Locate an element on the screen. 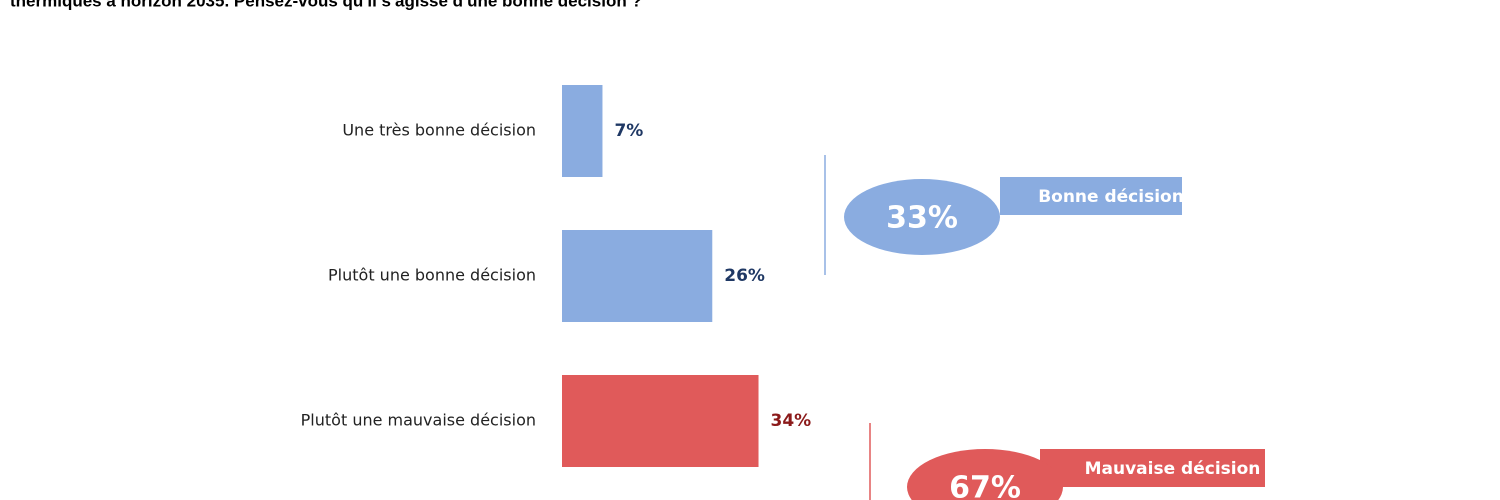 The height and width of the screenshot is (500, 1500). summary-label: Mauvaise décision is located at coordinates (1173, 469).